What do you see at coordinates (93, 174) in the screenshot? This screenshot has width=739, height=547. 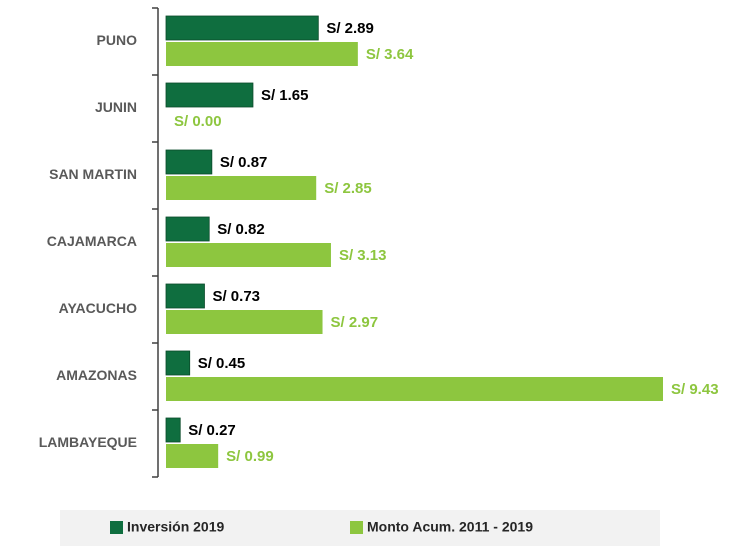 I see `y-tick-label: SAN MARTIN` at bounding box center [93, 174].